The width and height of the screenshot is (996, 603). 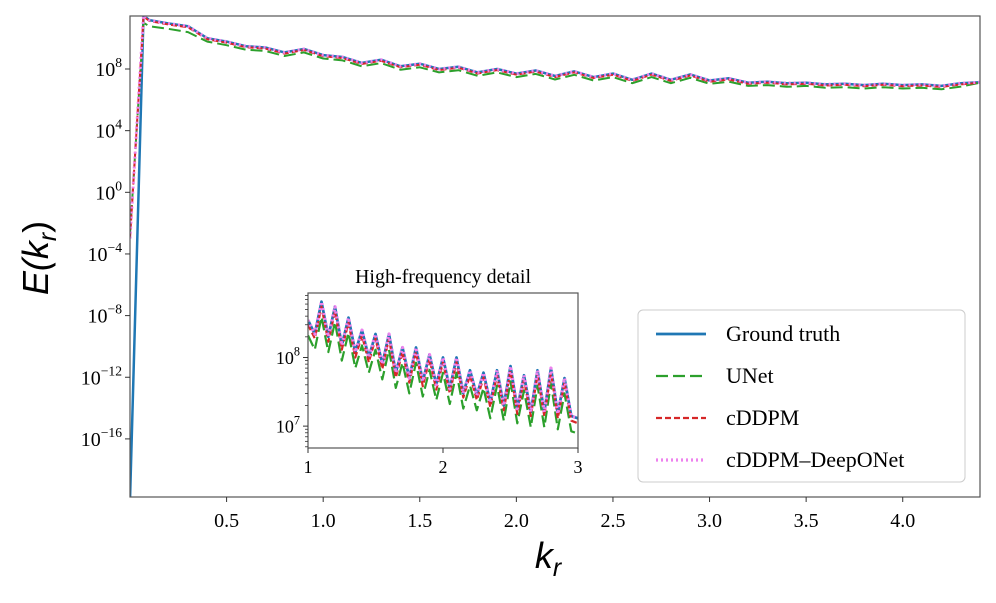 I want to click on axes-background, so click(x=443, y=370).